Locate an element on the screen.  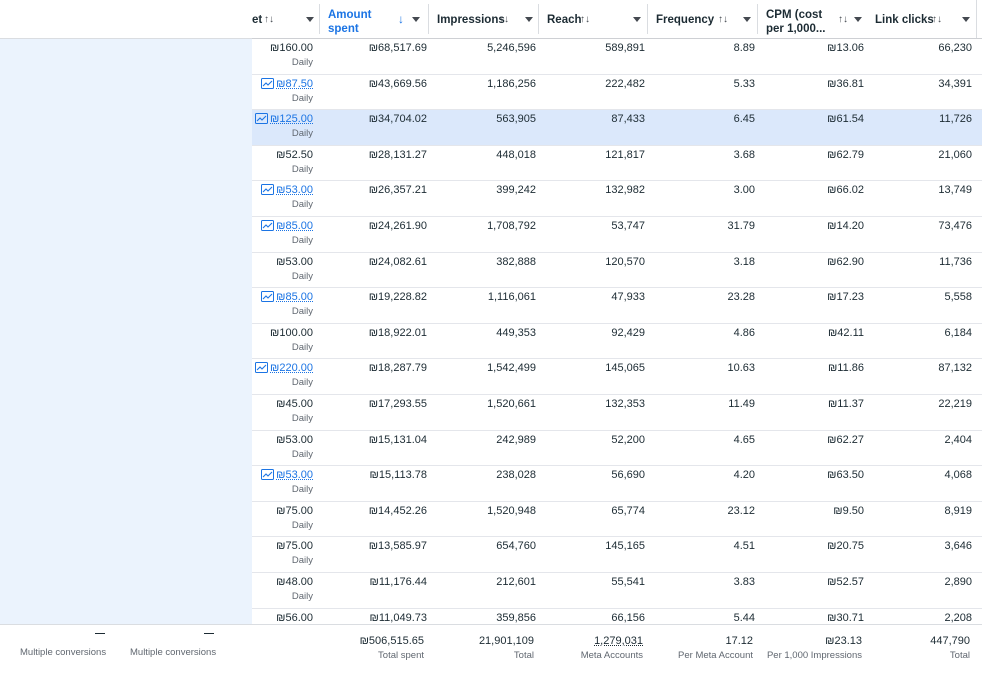
cell-budget: ₪45.00 Daily is located at coordinates (283, 413).